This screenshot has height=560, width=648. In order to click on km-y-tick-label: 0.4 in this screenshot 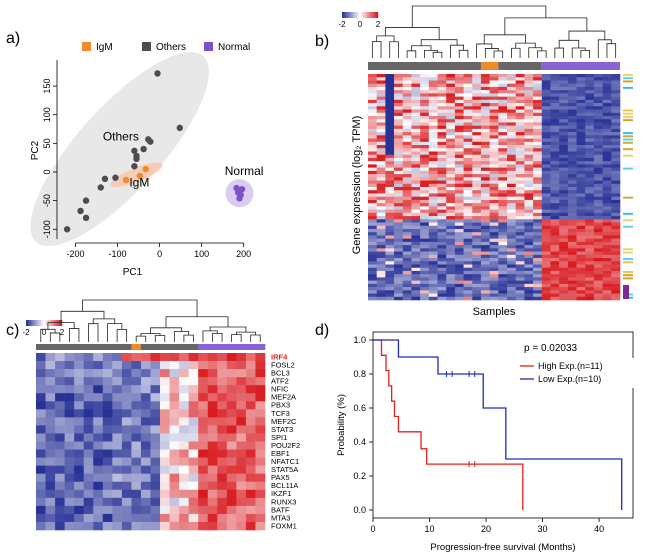, I will do `click(359, 442)`.